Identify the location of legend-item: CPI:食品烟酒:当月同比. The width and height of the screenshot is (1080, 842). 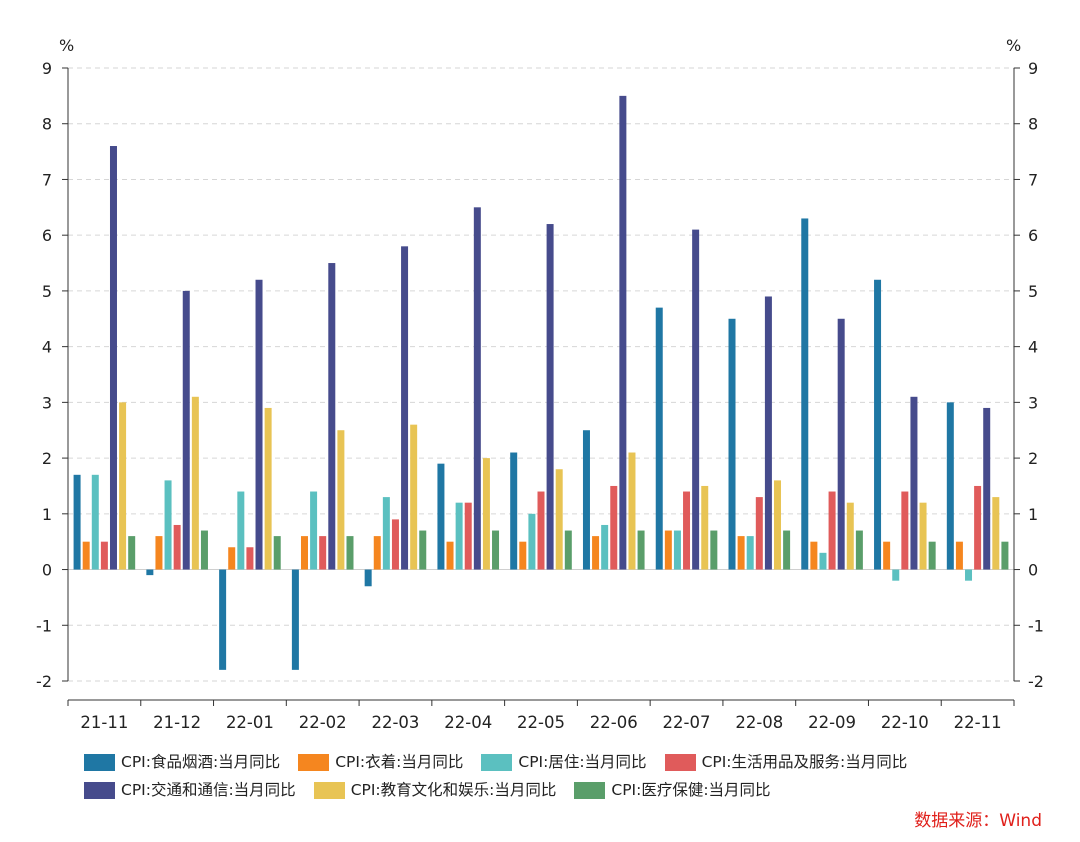
(182, 762).